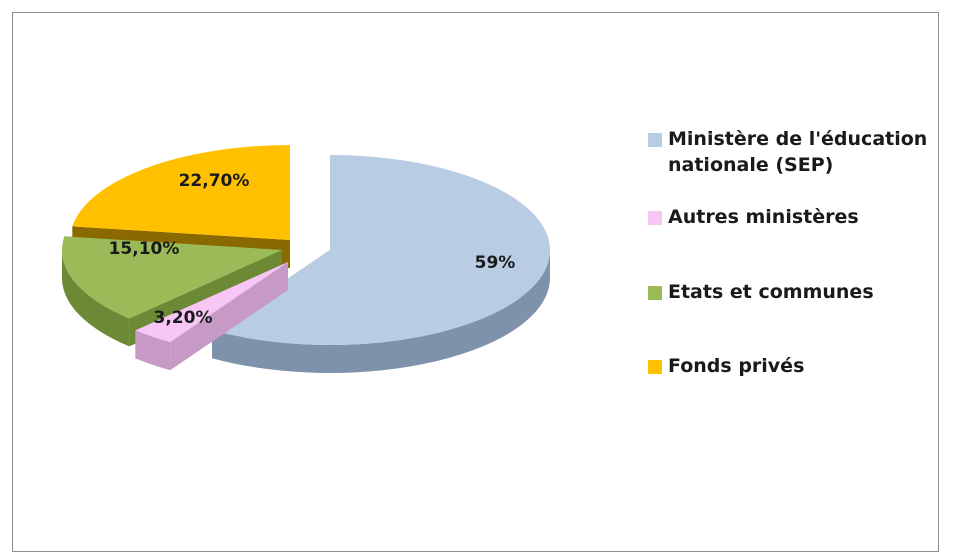 The width and height of the screenshot is (953, 552). What do you see at coordinates (183, 318) in the screenshot?
I see `data-label-autres: 3,20%` at bounding box center [183, 318].